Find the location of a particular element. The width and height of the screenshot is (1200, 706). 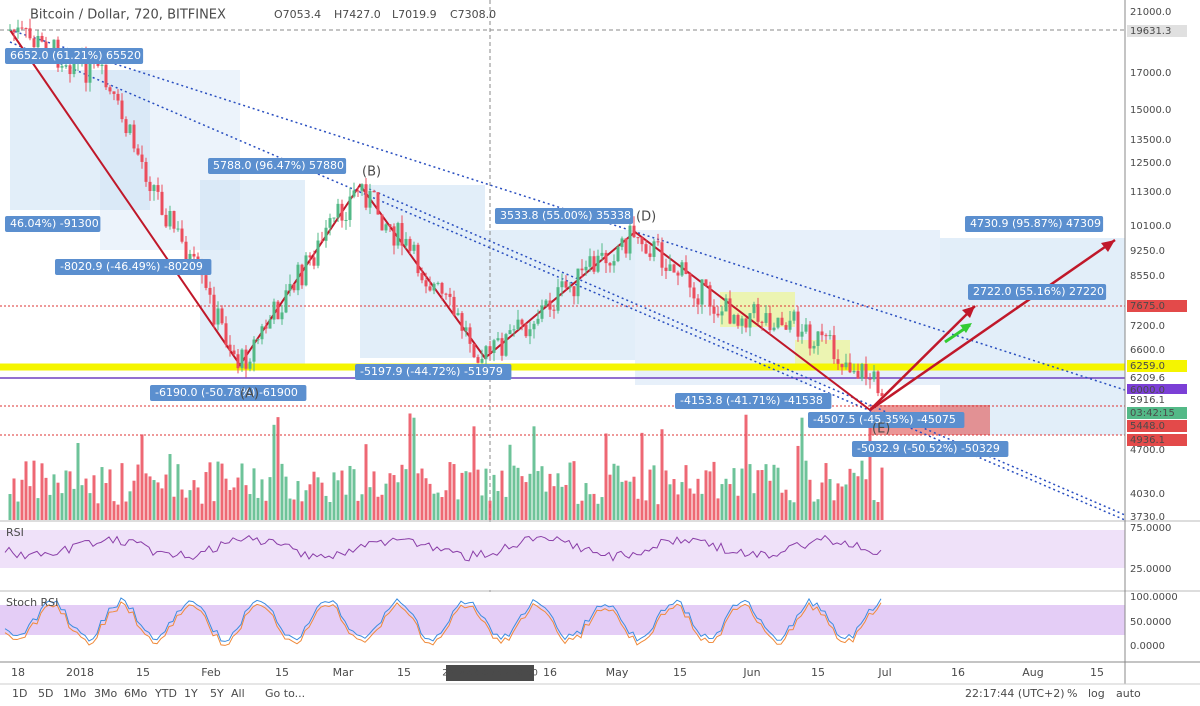

symbol: Bitcoin / Dollar, 720, BITFINEX is located at coordinates (128, 15).